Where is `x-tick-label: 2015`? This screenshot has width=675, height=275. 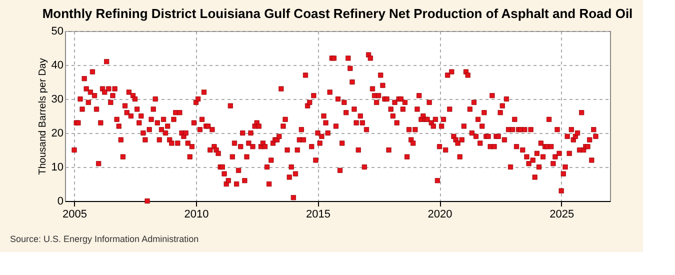 x-tick-label: 2015 is located at coordinates (318, 214).